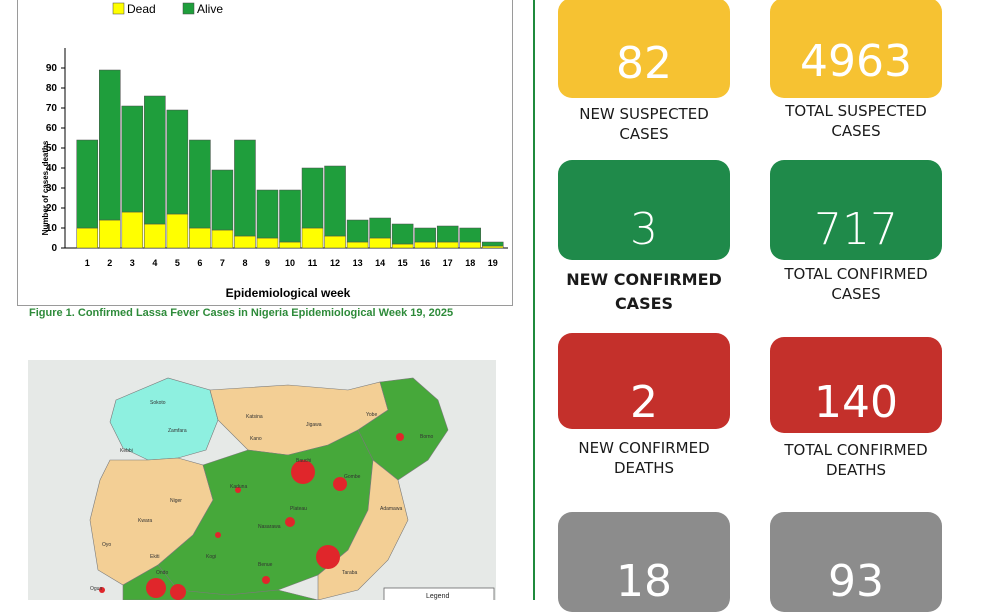 The image size is (1000, 612). Describe the element at coordinates (52, 148) in the screenshot. I see `y-tick-label: 50` at that location.